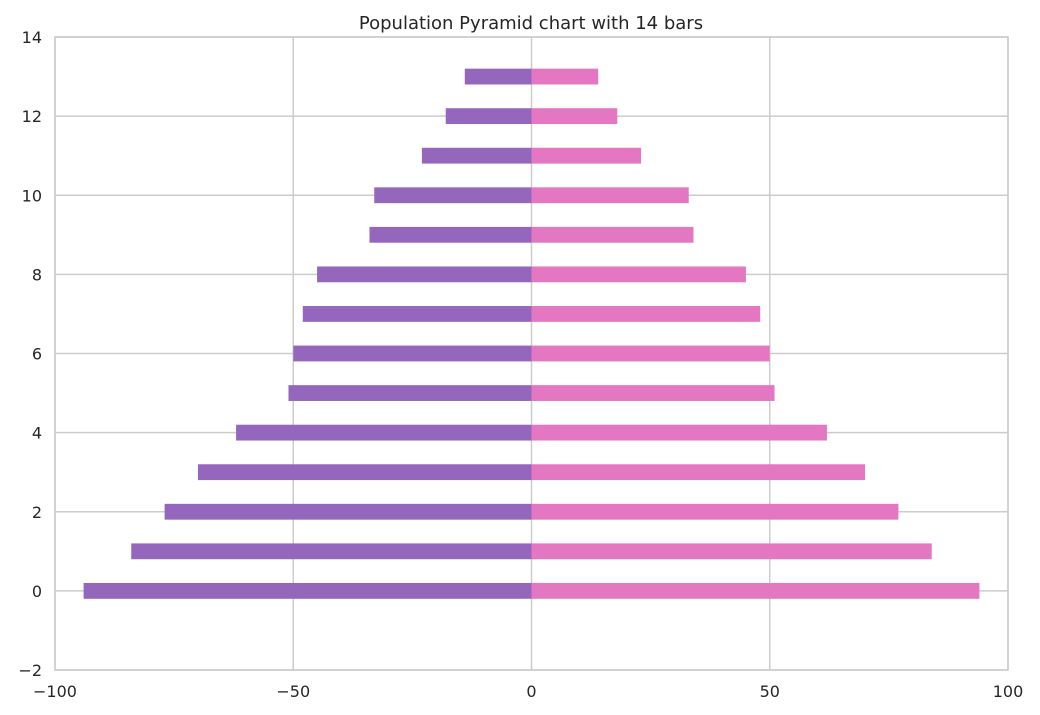 Image resolution: width=1040 pixels, height=715 pixels. Describe the element at coordinates (32, 195) in the screenshot. I see `y-tick-label: 10` at that location.